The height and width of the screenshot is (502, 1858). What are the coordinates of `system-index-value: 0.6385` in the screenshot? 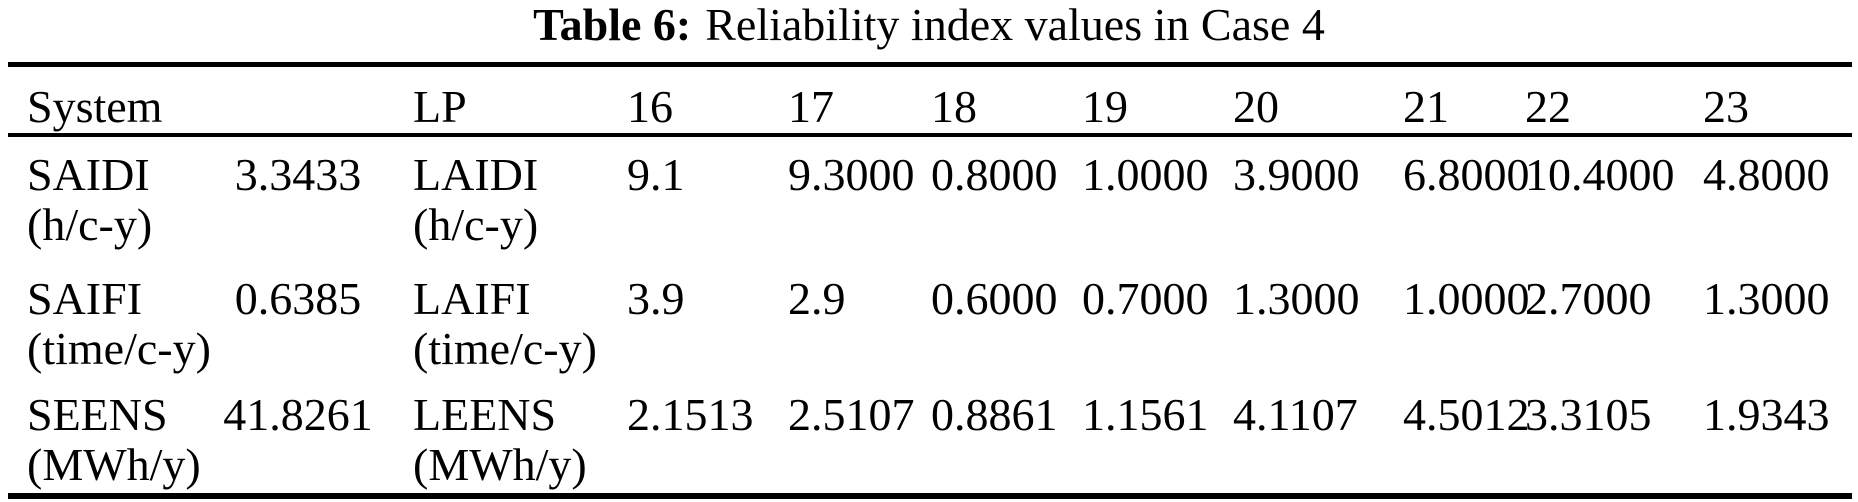 It's located at (298, 298).